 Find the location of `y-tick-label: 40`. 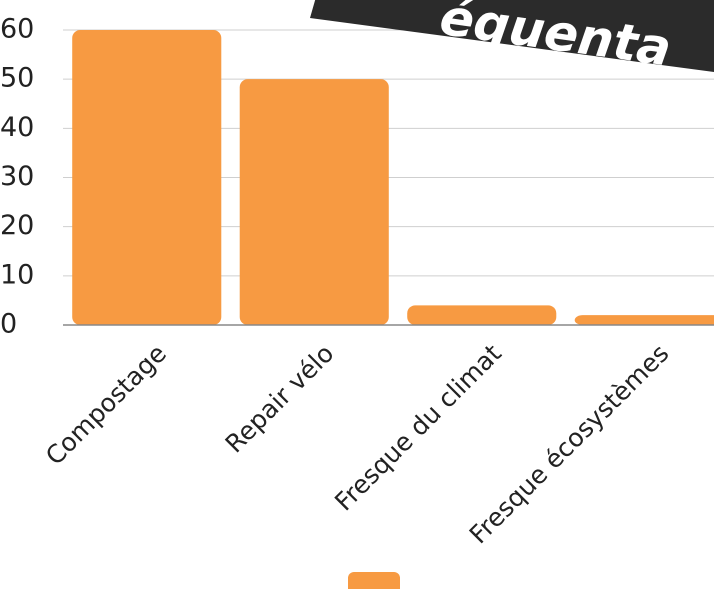

y-tick-label: 40 is located at coordinates (17, 127).